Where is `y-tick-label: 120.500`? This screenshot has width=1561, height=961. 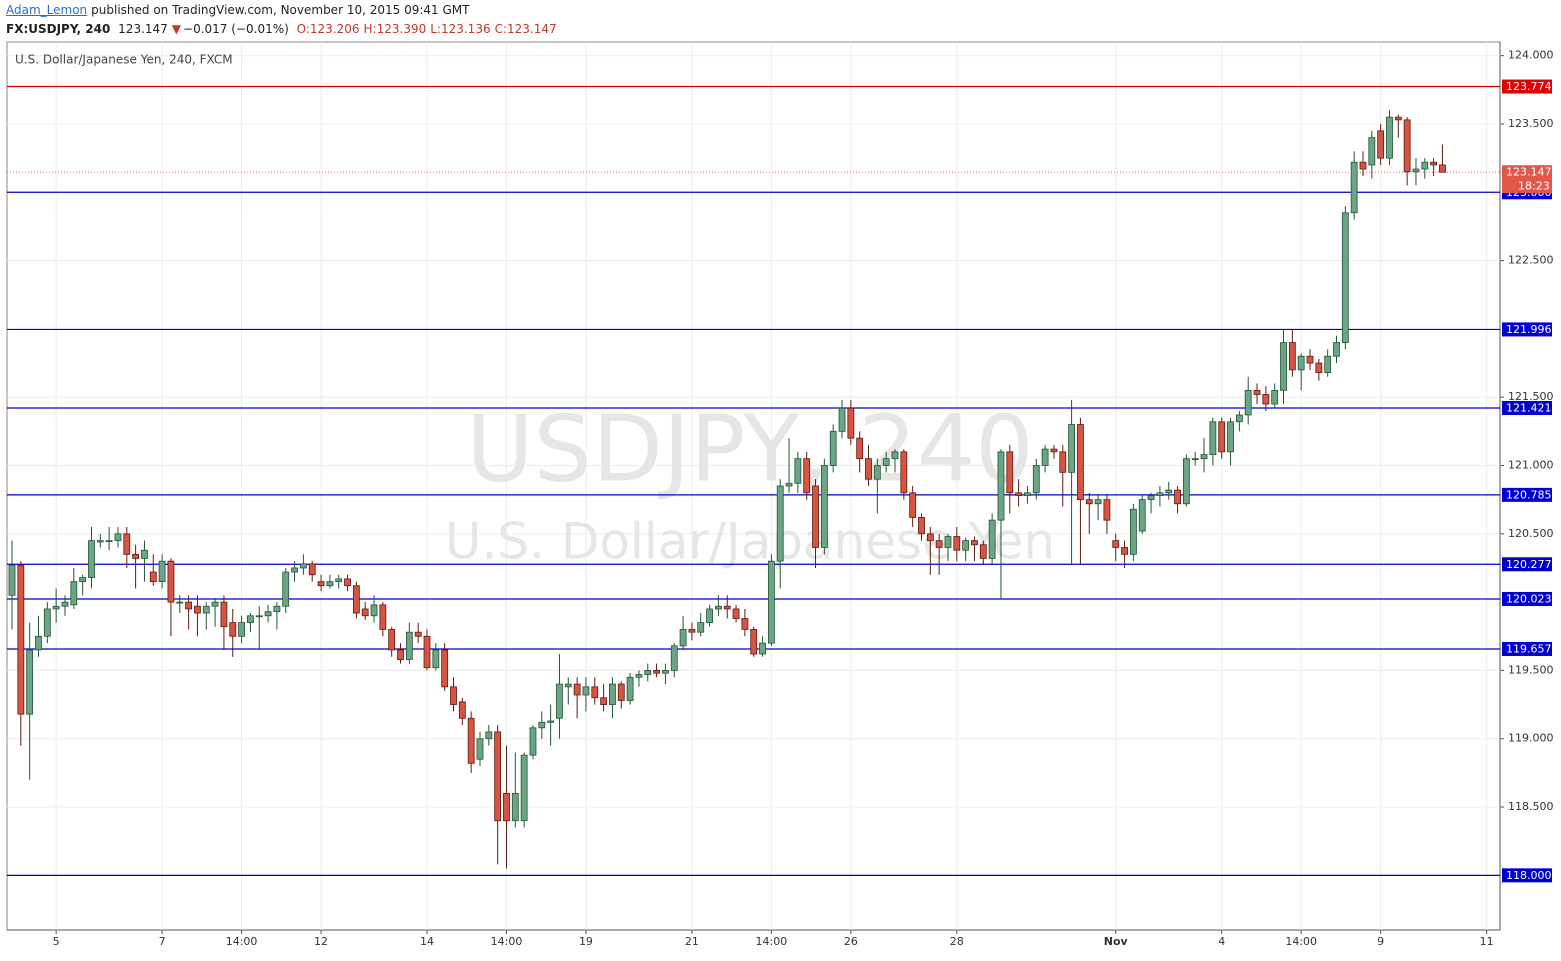
y-tick-label: 120.500 is located at coordinates (1531, 533).